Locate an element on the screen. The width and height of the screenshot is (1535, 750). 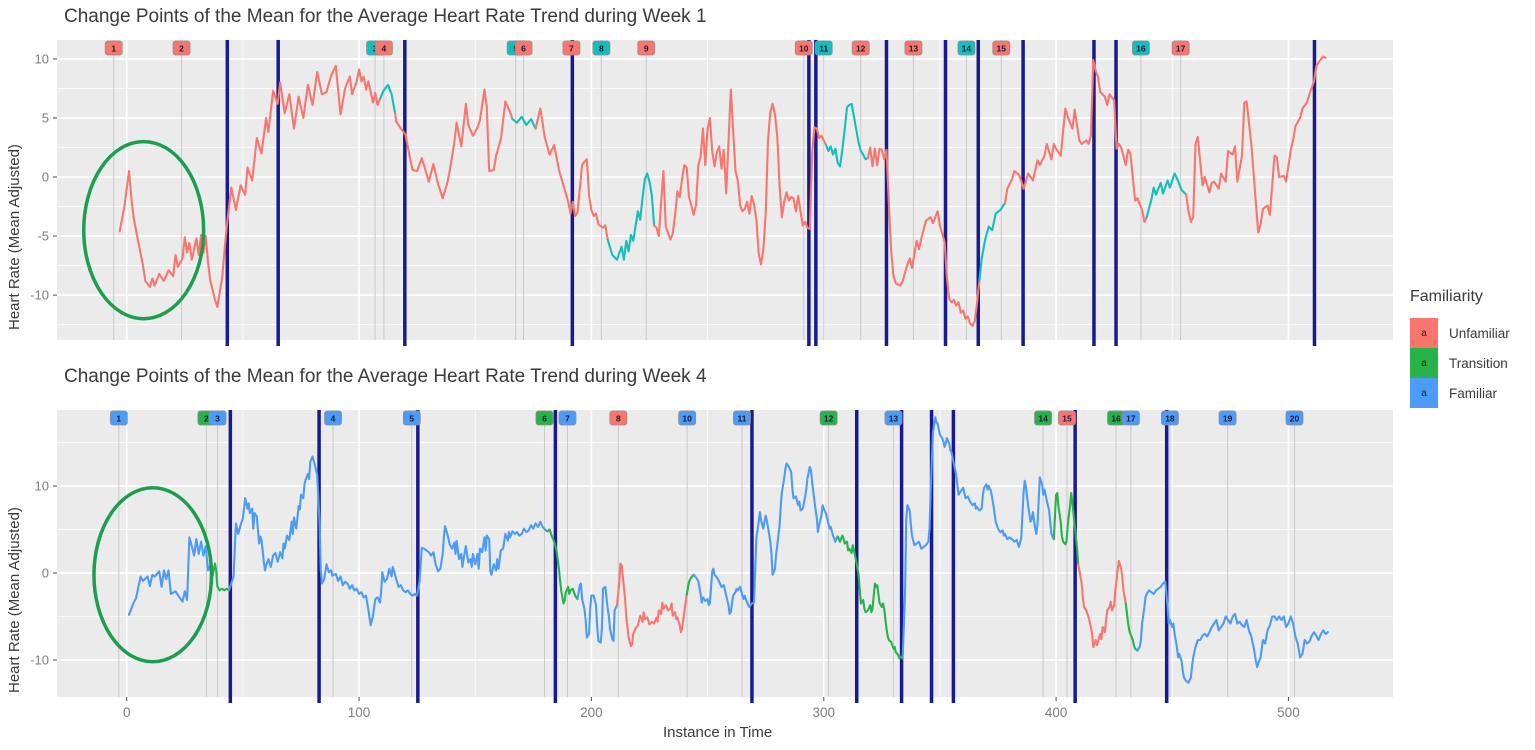
legend-item-familiar: a Familiar is located at coordinates (1472, 393).